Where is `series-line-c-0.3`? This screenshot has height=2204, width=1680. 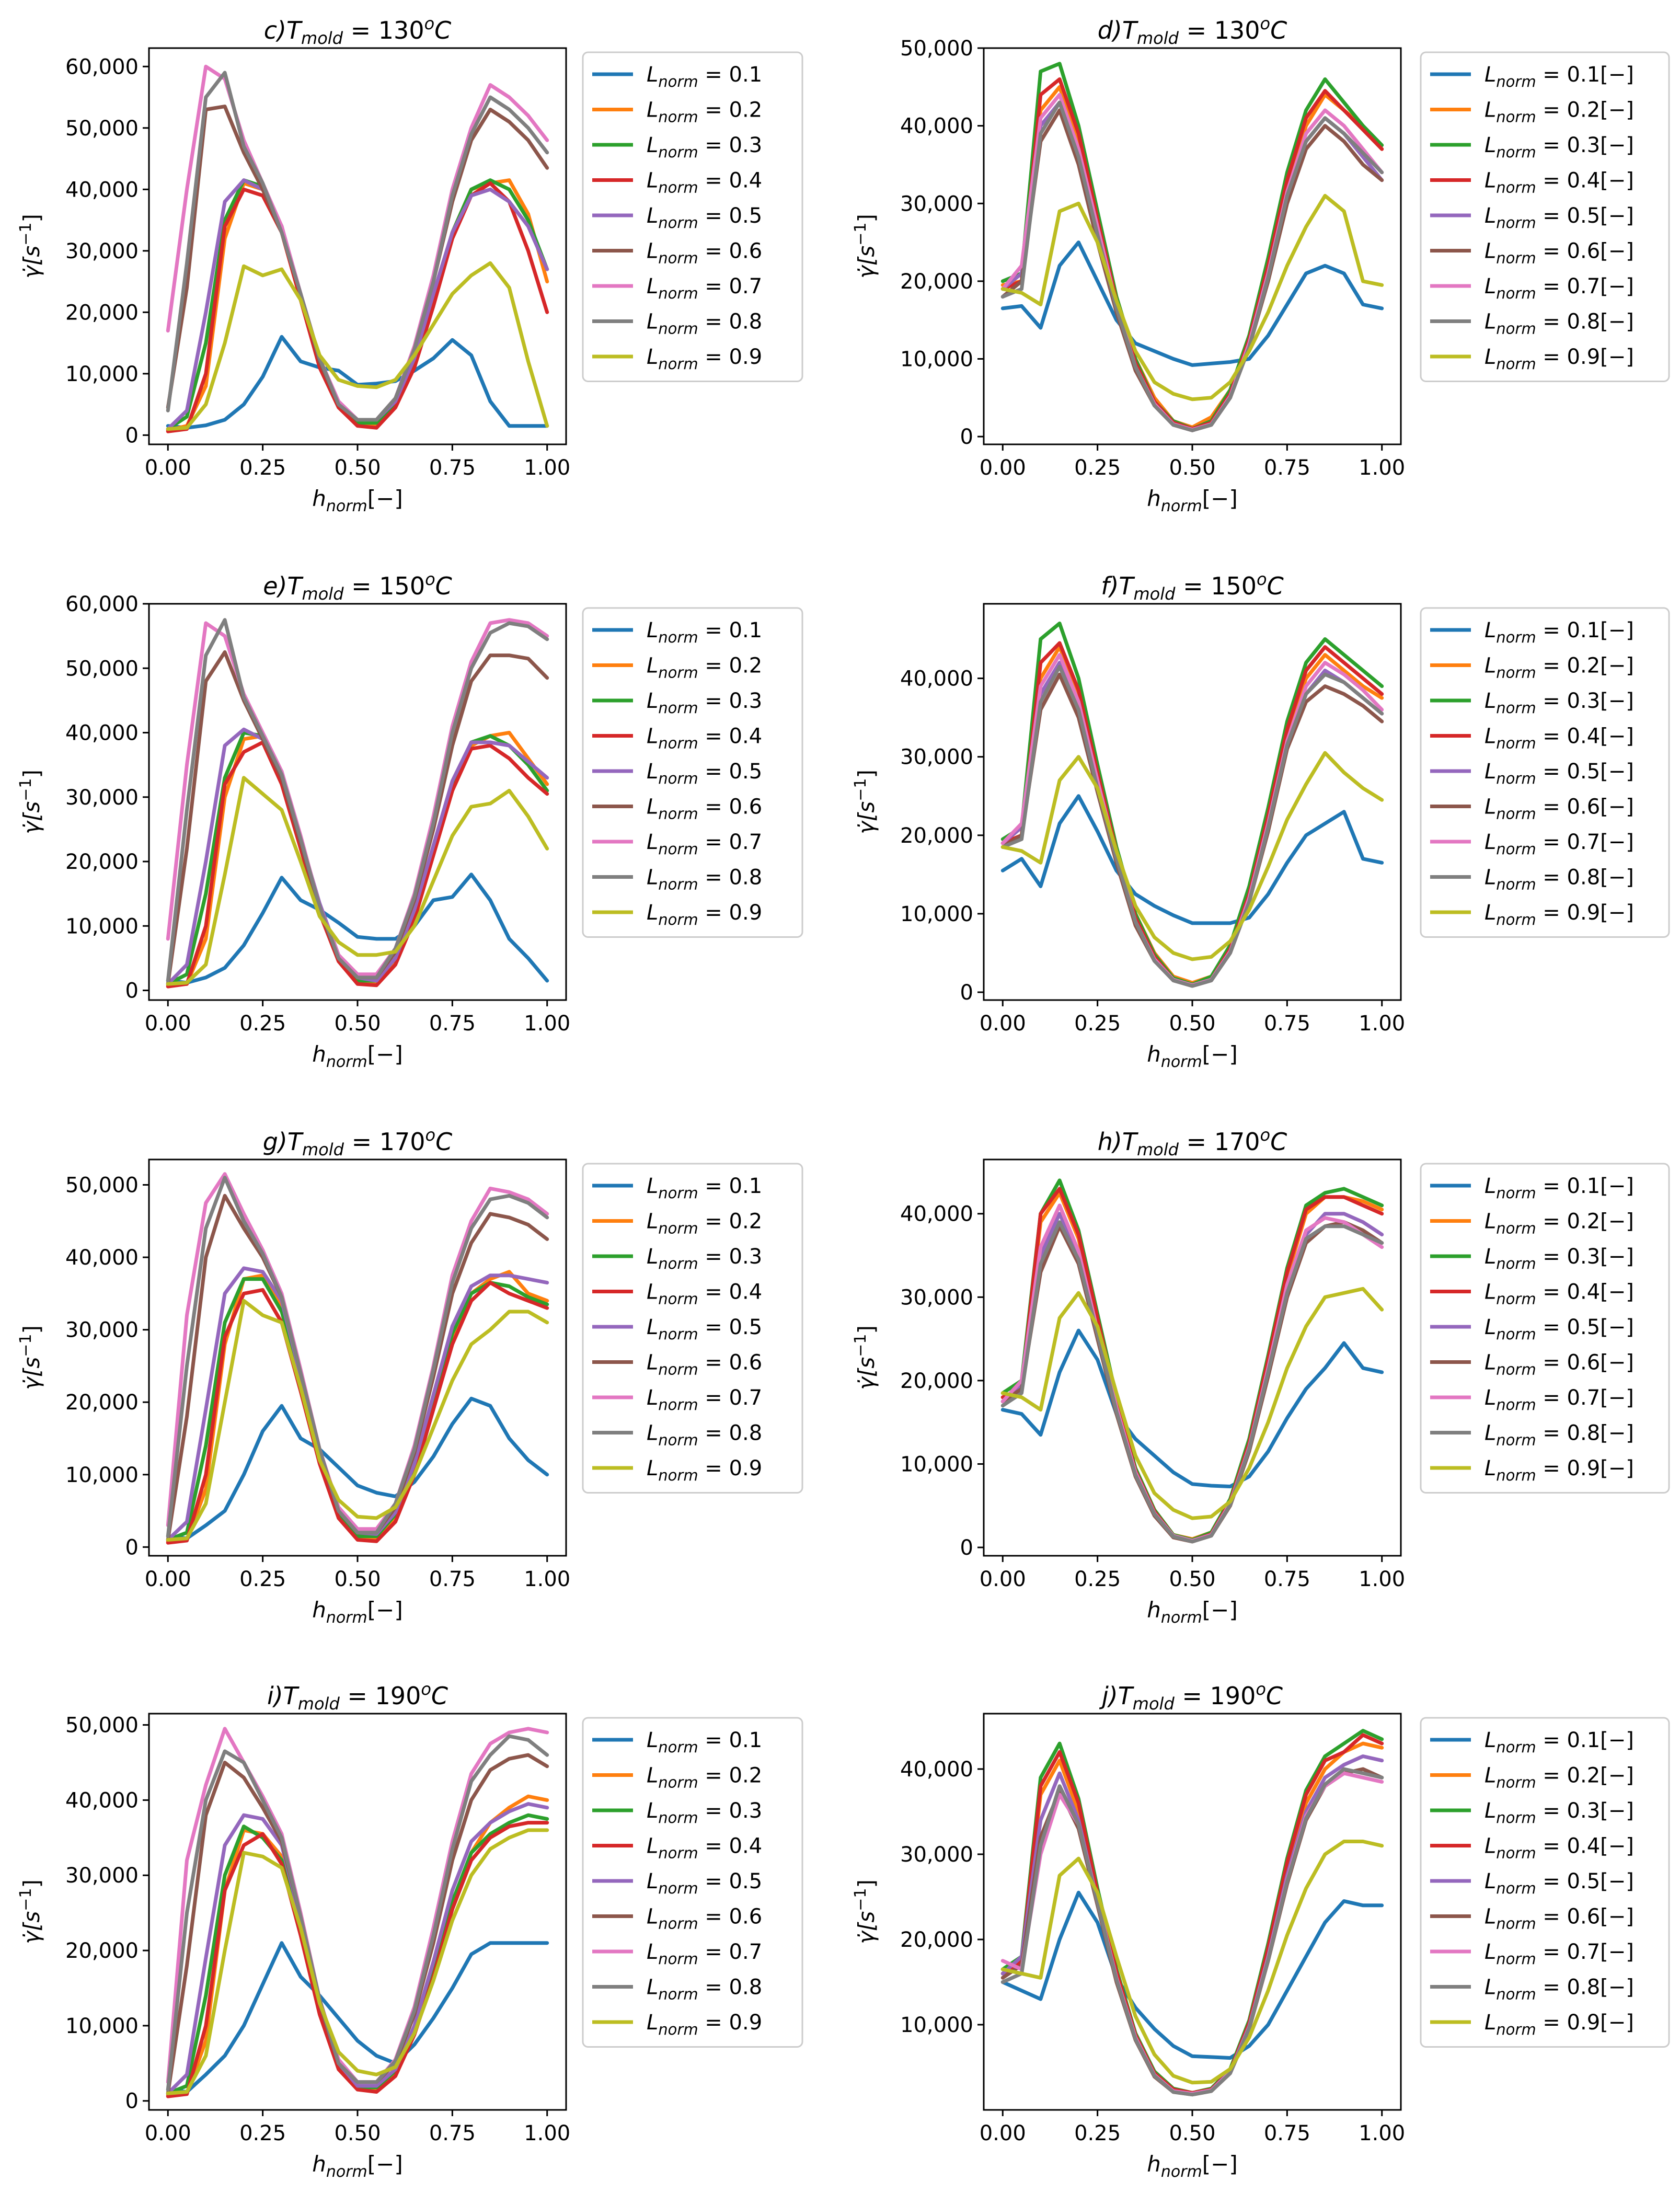 series-line-c-0.3 is located at coordinates (357, 305).